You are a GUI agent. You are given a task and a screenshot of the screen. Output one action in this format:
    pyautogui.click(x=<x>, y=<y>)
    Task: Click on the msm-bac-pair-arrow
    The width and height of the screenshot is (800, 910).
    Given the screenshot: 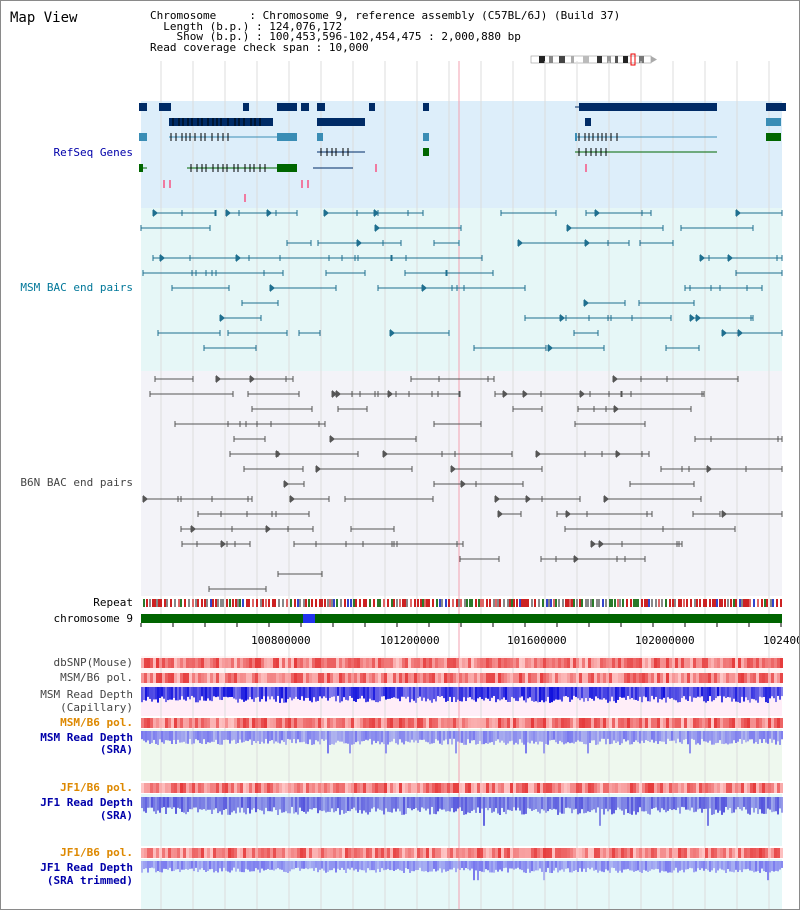 What is the action you would take?
    pyautogui.click(x=569, y=228)
    